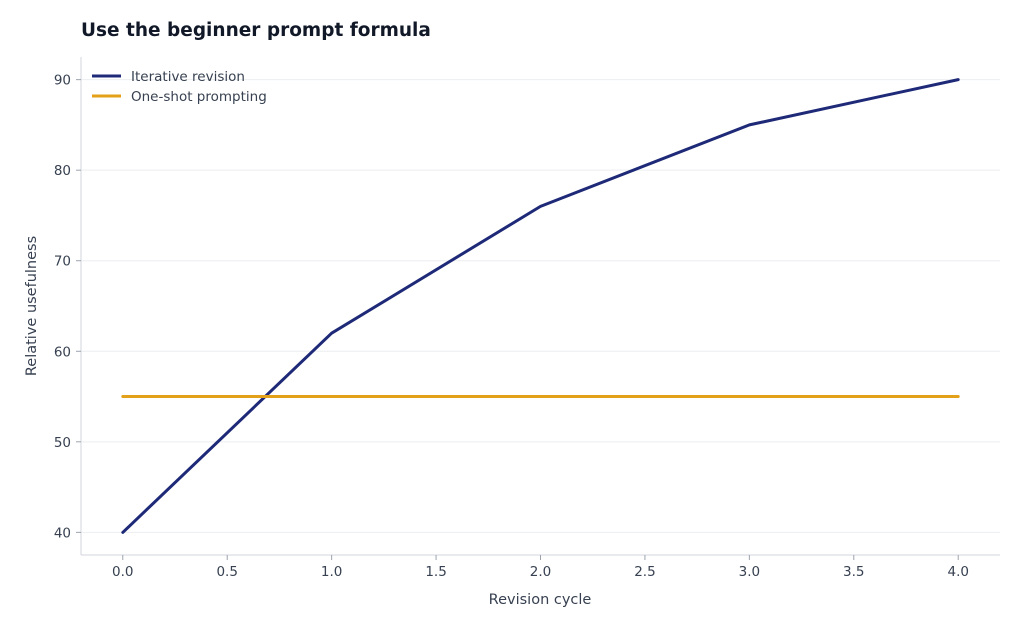  I want to click on y-tick-label: 60, so click(62, 352).